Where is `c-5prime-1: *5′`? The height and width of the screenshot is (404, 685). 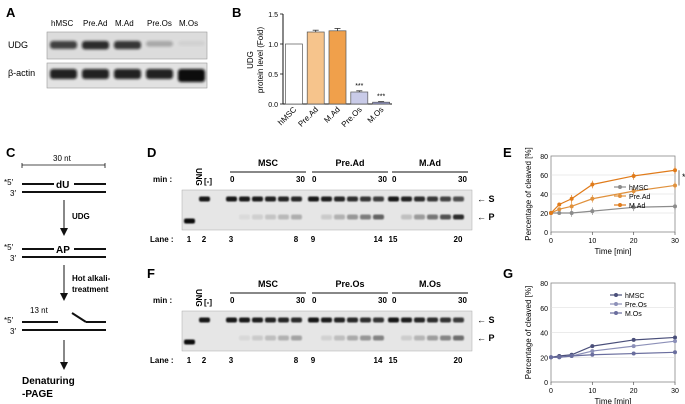 c-5prime-1: *5′ is located at coordinates (9, 182).